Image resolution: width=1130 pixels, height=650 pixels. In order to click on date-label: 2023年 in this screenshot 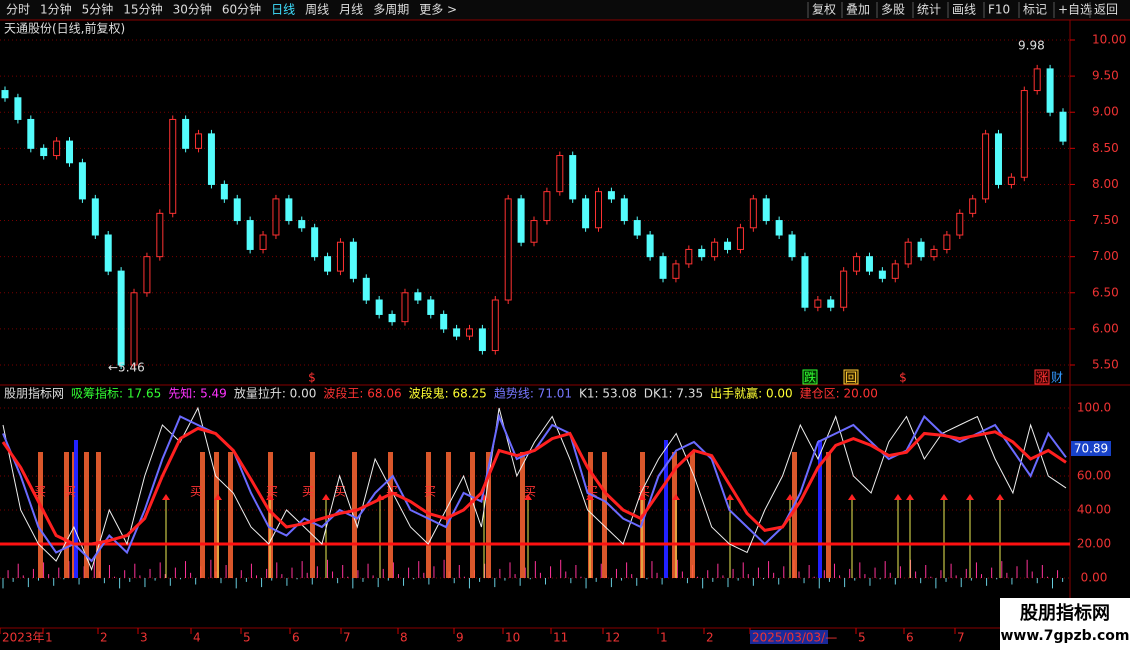, I will do `click(23, 638)`.